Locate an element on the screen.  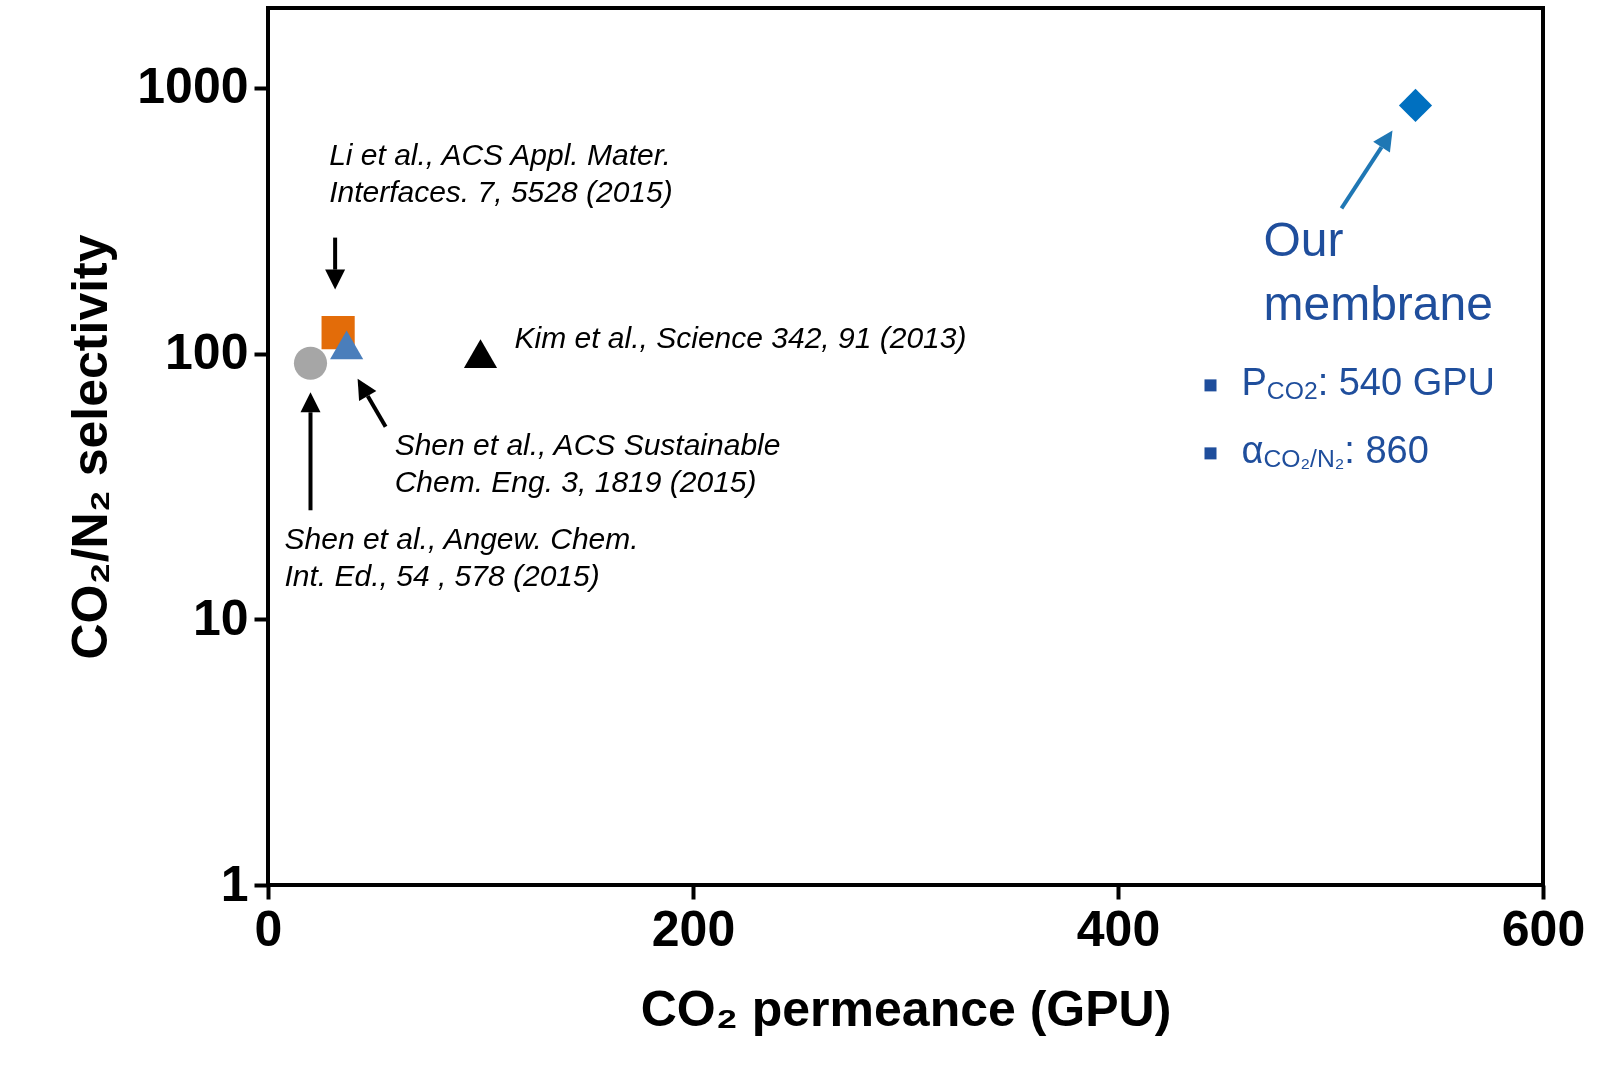
y-tick-label: 1 is located at coordinates (234, 883).